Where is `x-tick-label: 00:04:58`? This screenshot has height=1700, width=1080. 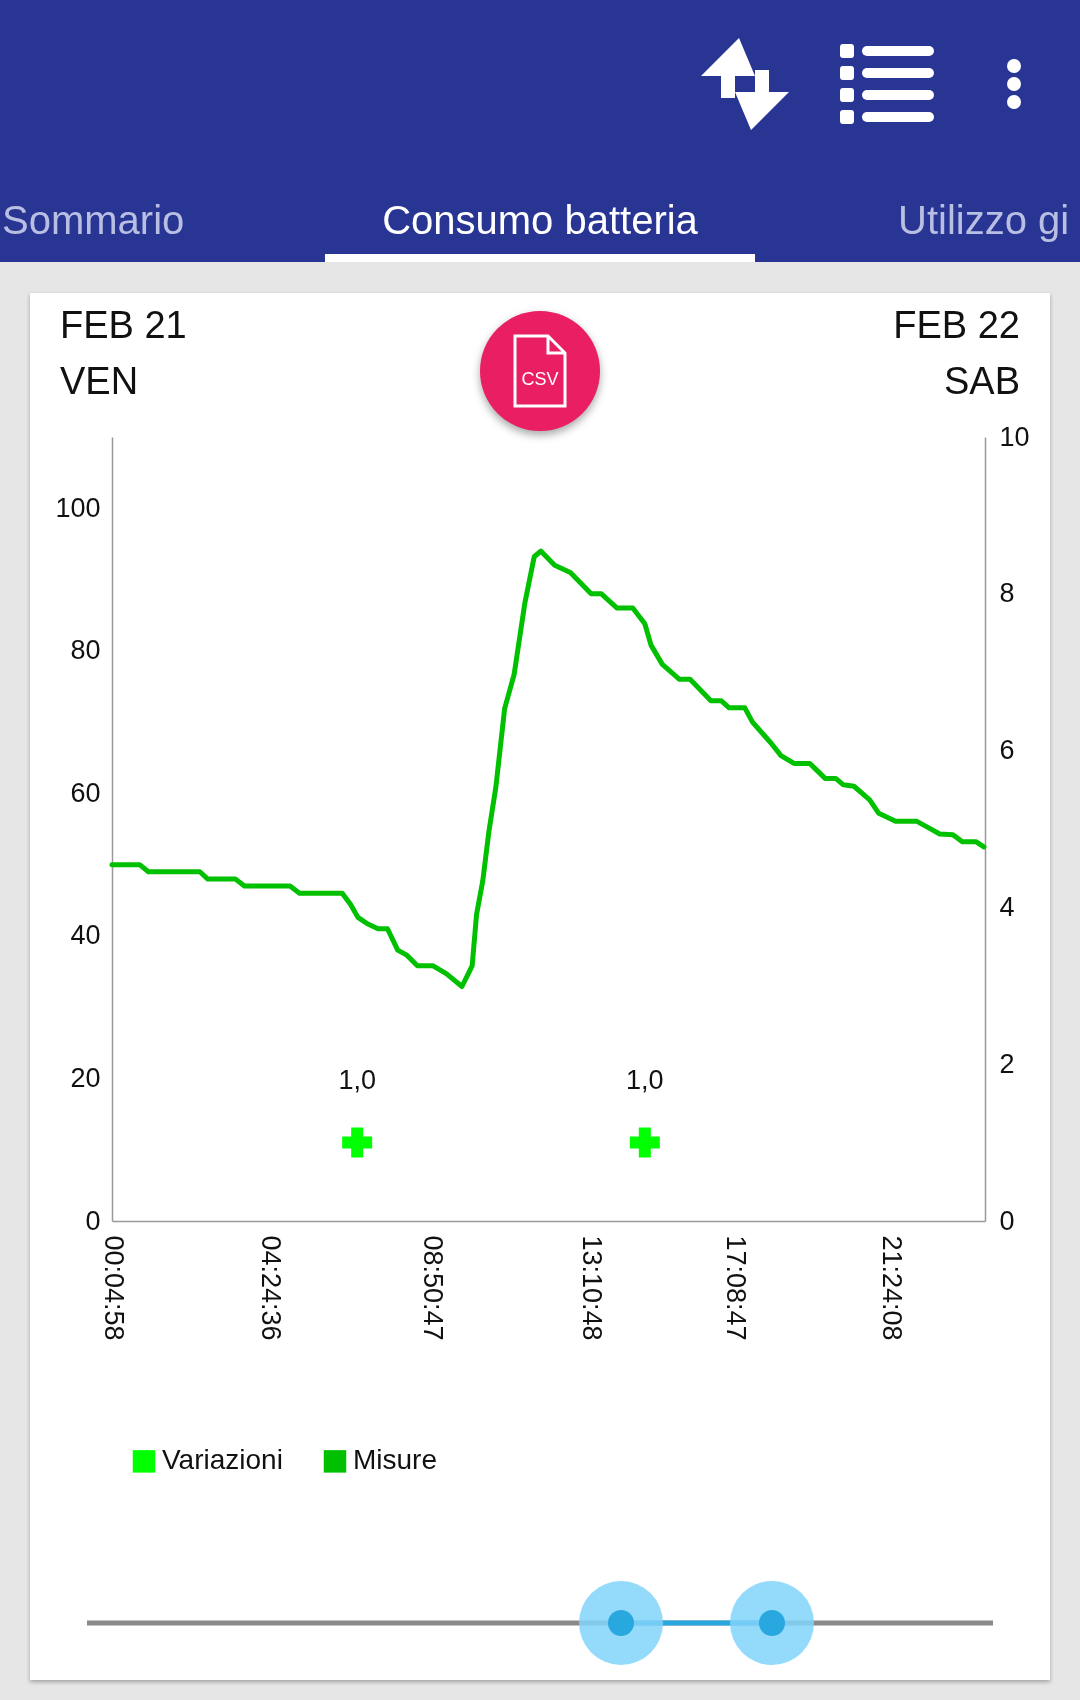 x-tick-label: 00:04:58 is located at coordinates (113, 1288).